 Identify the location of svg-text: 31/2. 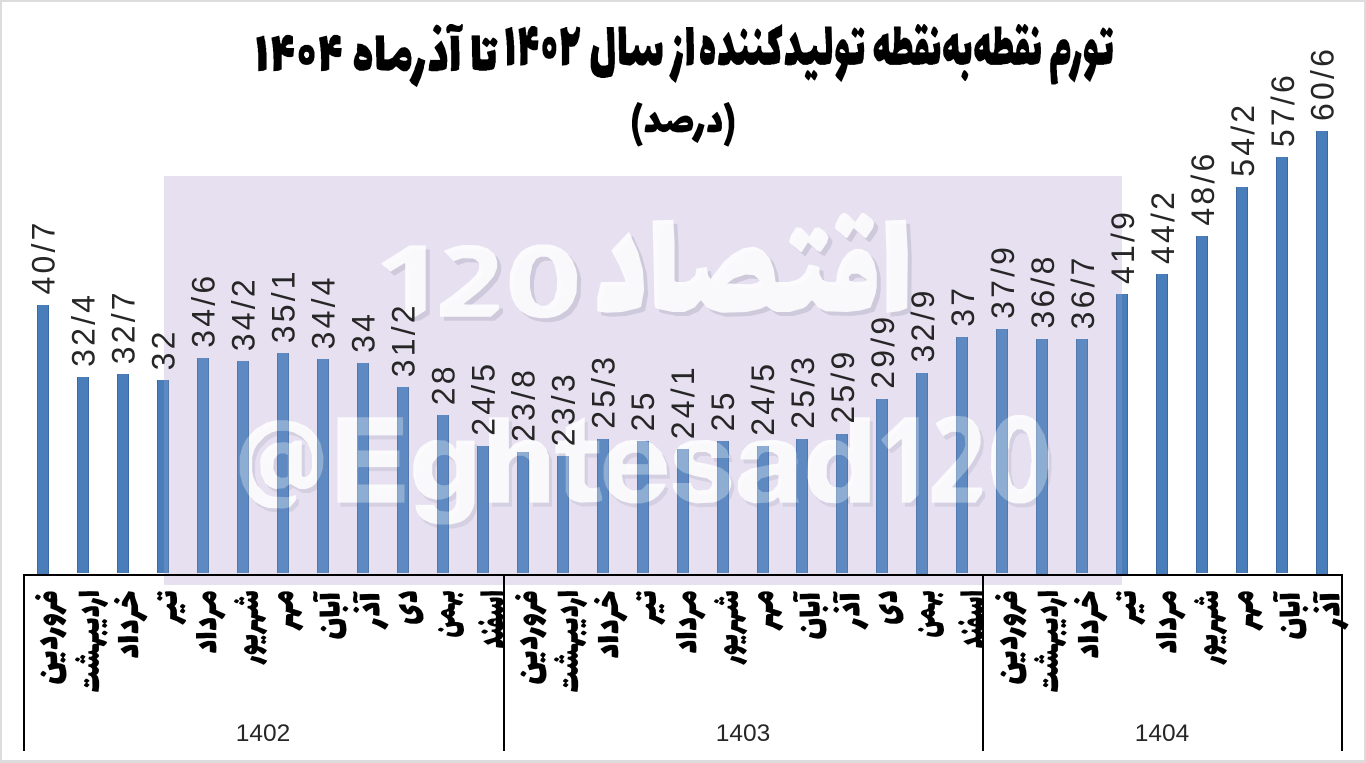
(403, 339).